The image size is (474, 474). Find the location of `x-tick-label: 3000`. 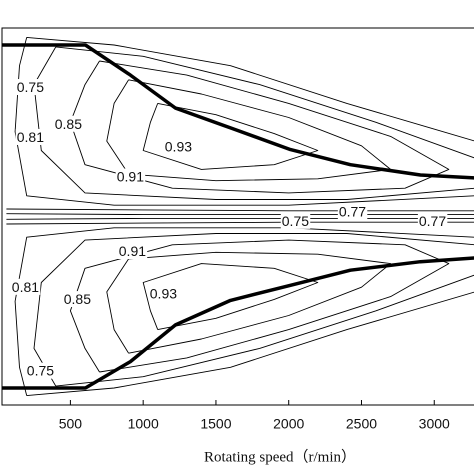

x-tick-label: 3000 is located at coordinates (434, 424).